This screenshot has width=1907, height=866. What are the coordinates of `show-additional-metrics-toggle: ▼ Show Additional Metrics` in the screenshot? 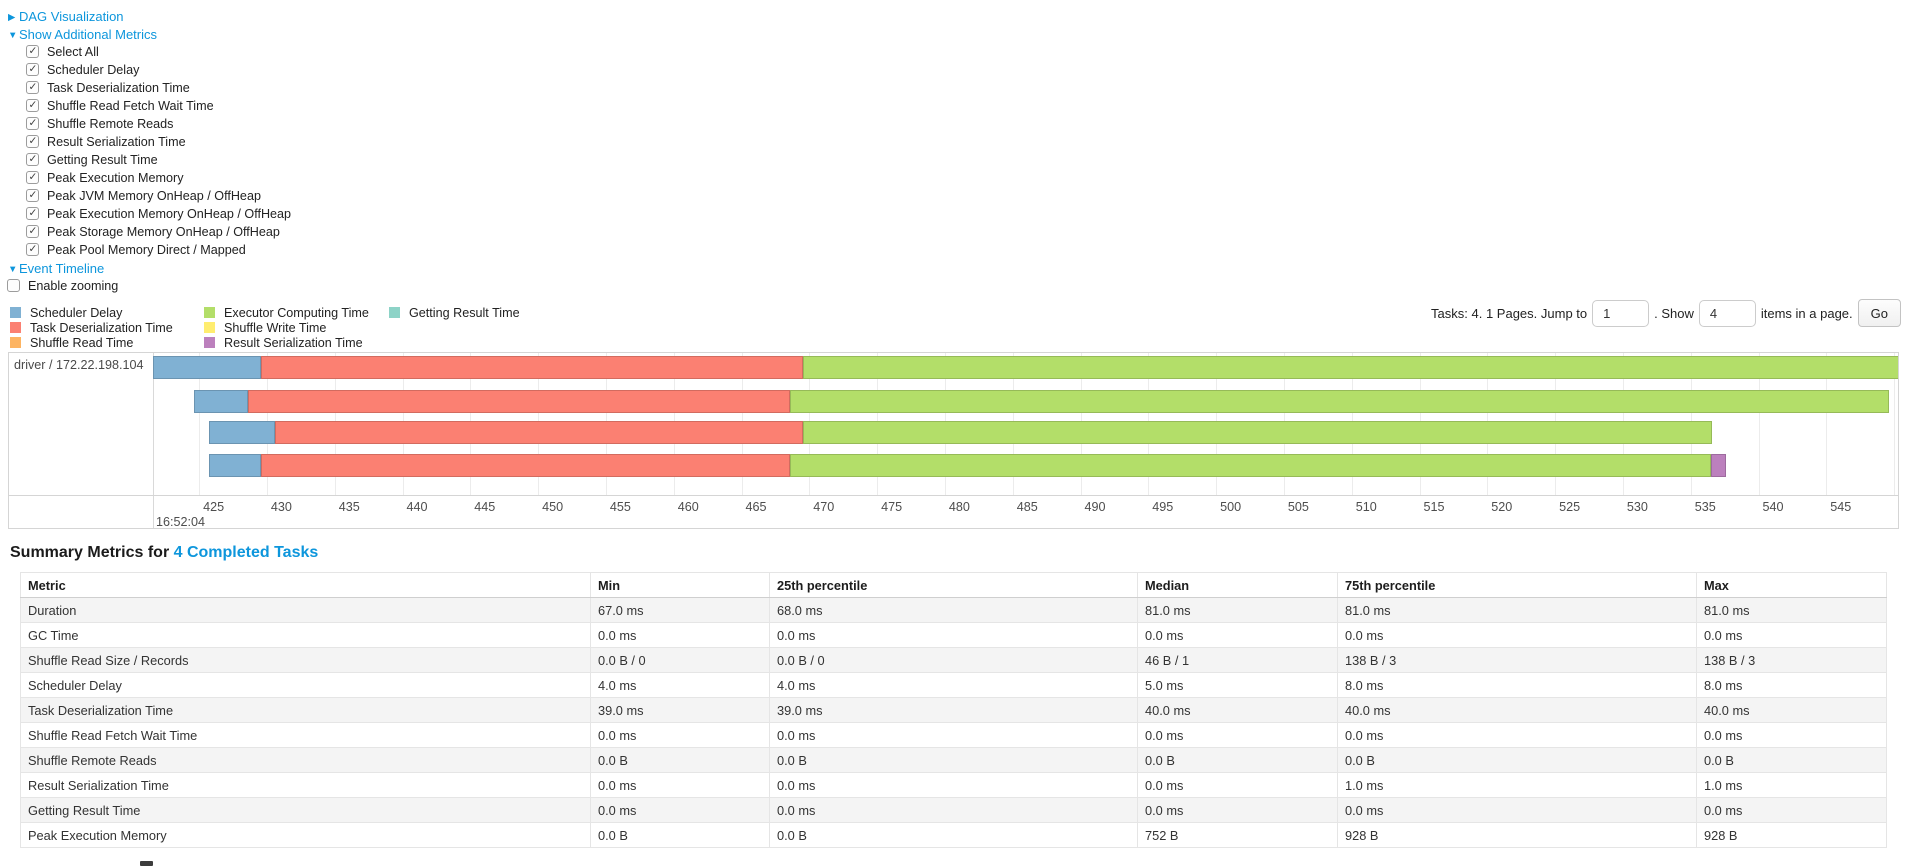 It's located at (82, 34).